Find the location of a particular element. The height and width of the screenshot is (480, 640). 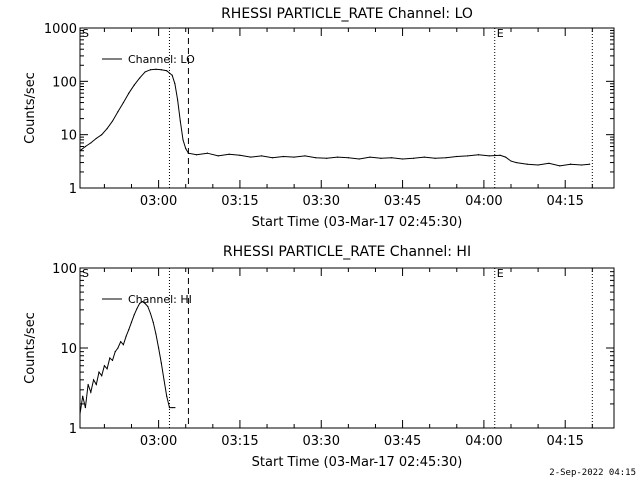

y-tick-label: 1000 is located at coordinates (60, 29).